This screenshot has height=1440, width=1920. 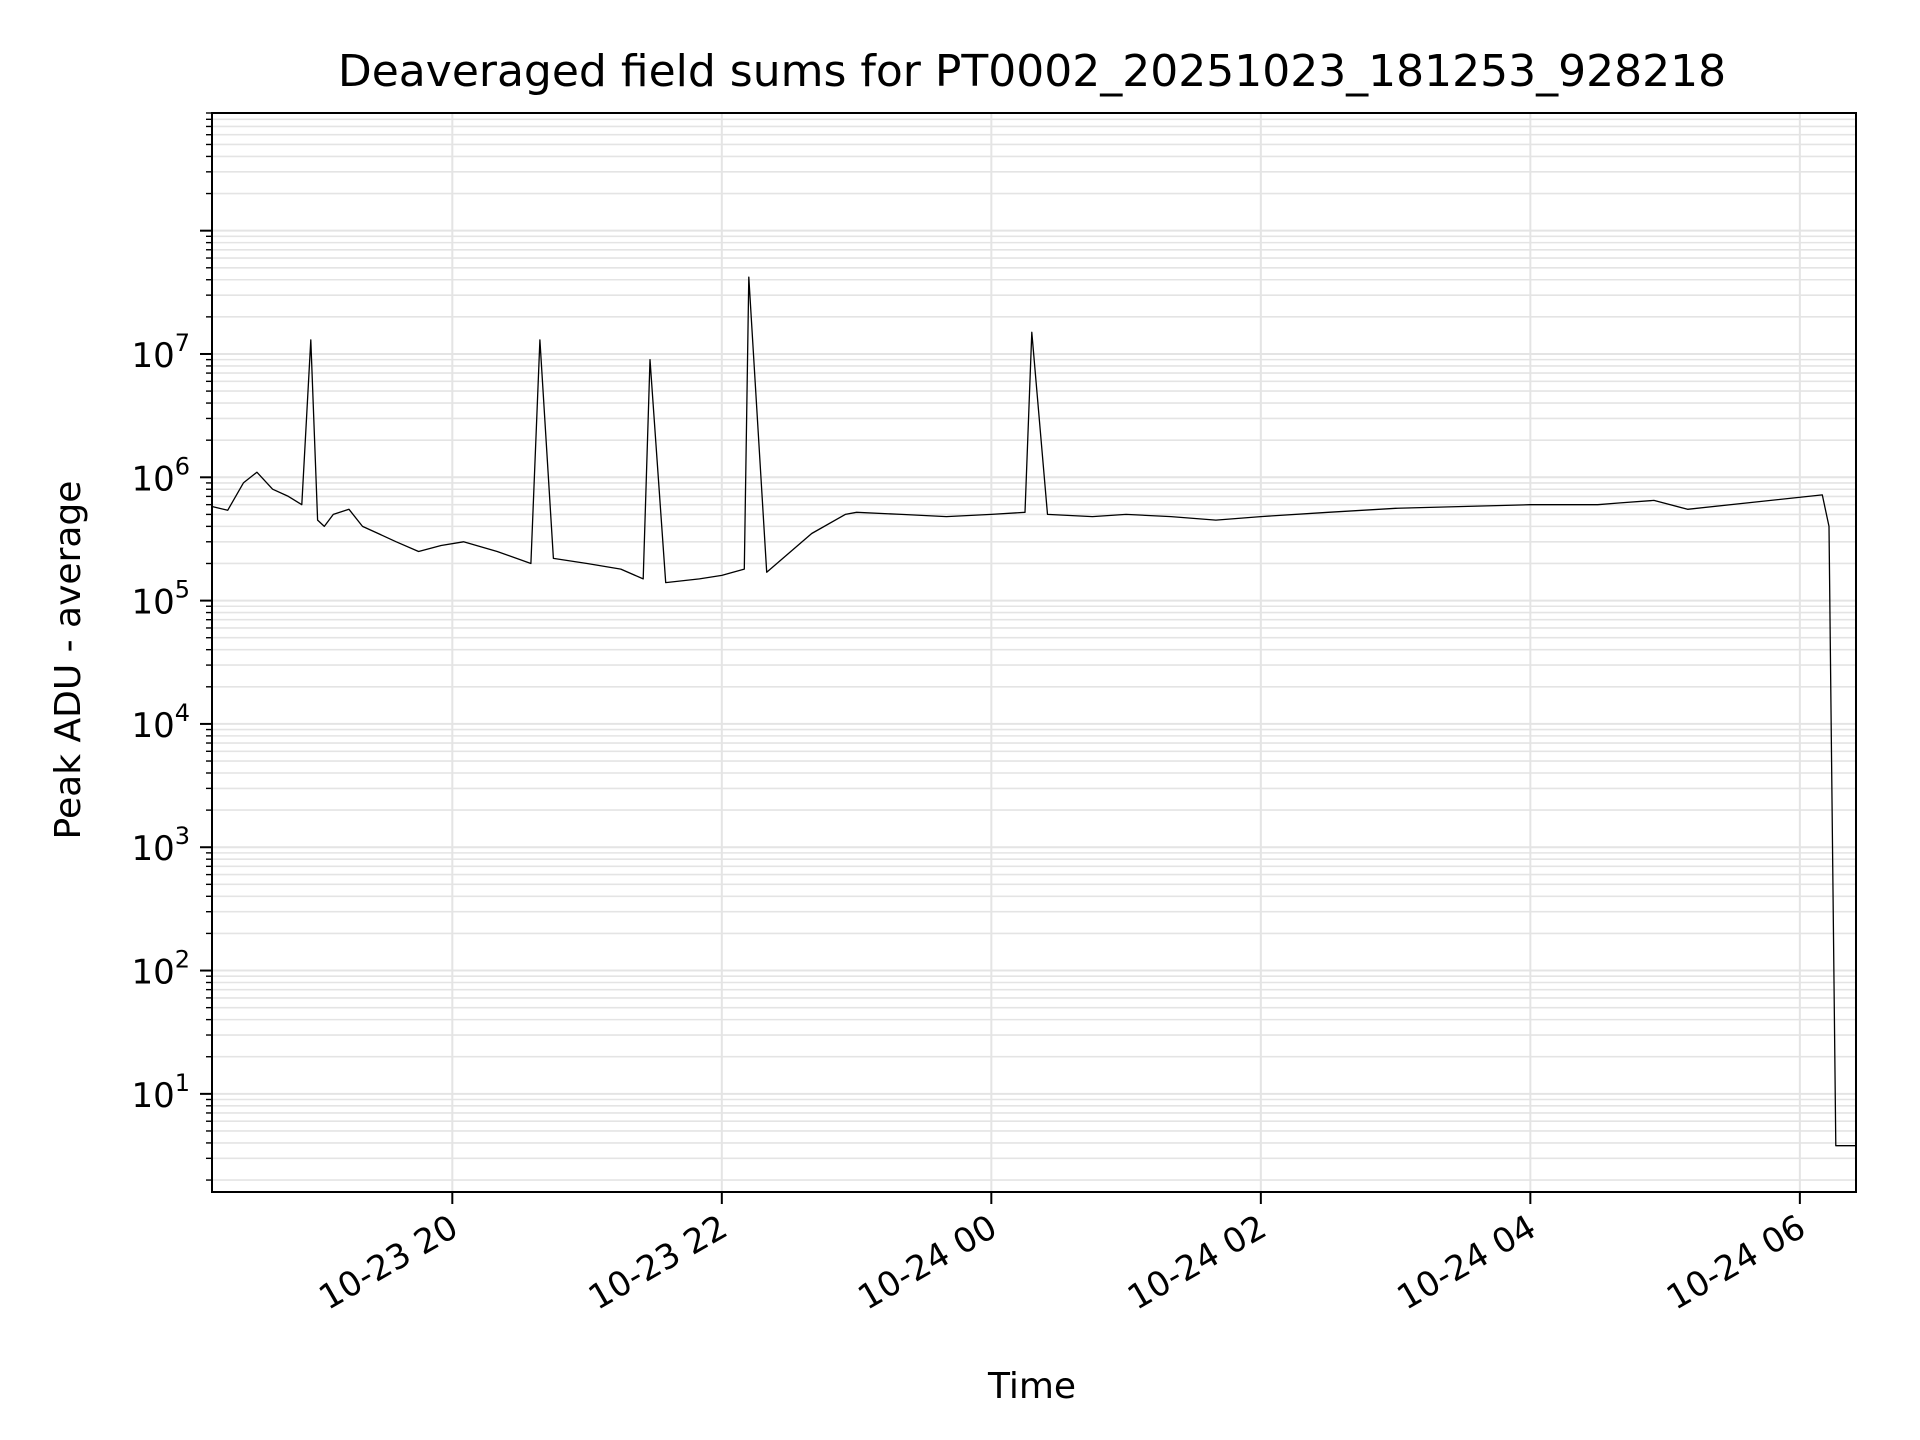 I want to click on y-tick-label: 10⁵, so click(x=160, y=599).